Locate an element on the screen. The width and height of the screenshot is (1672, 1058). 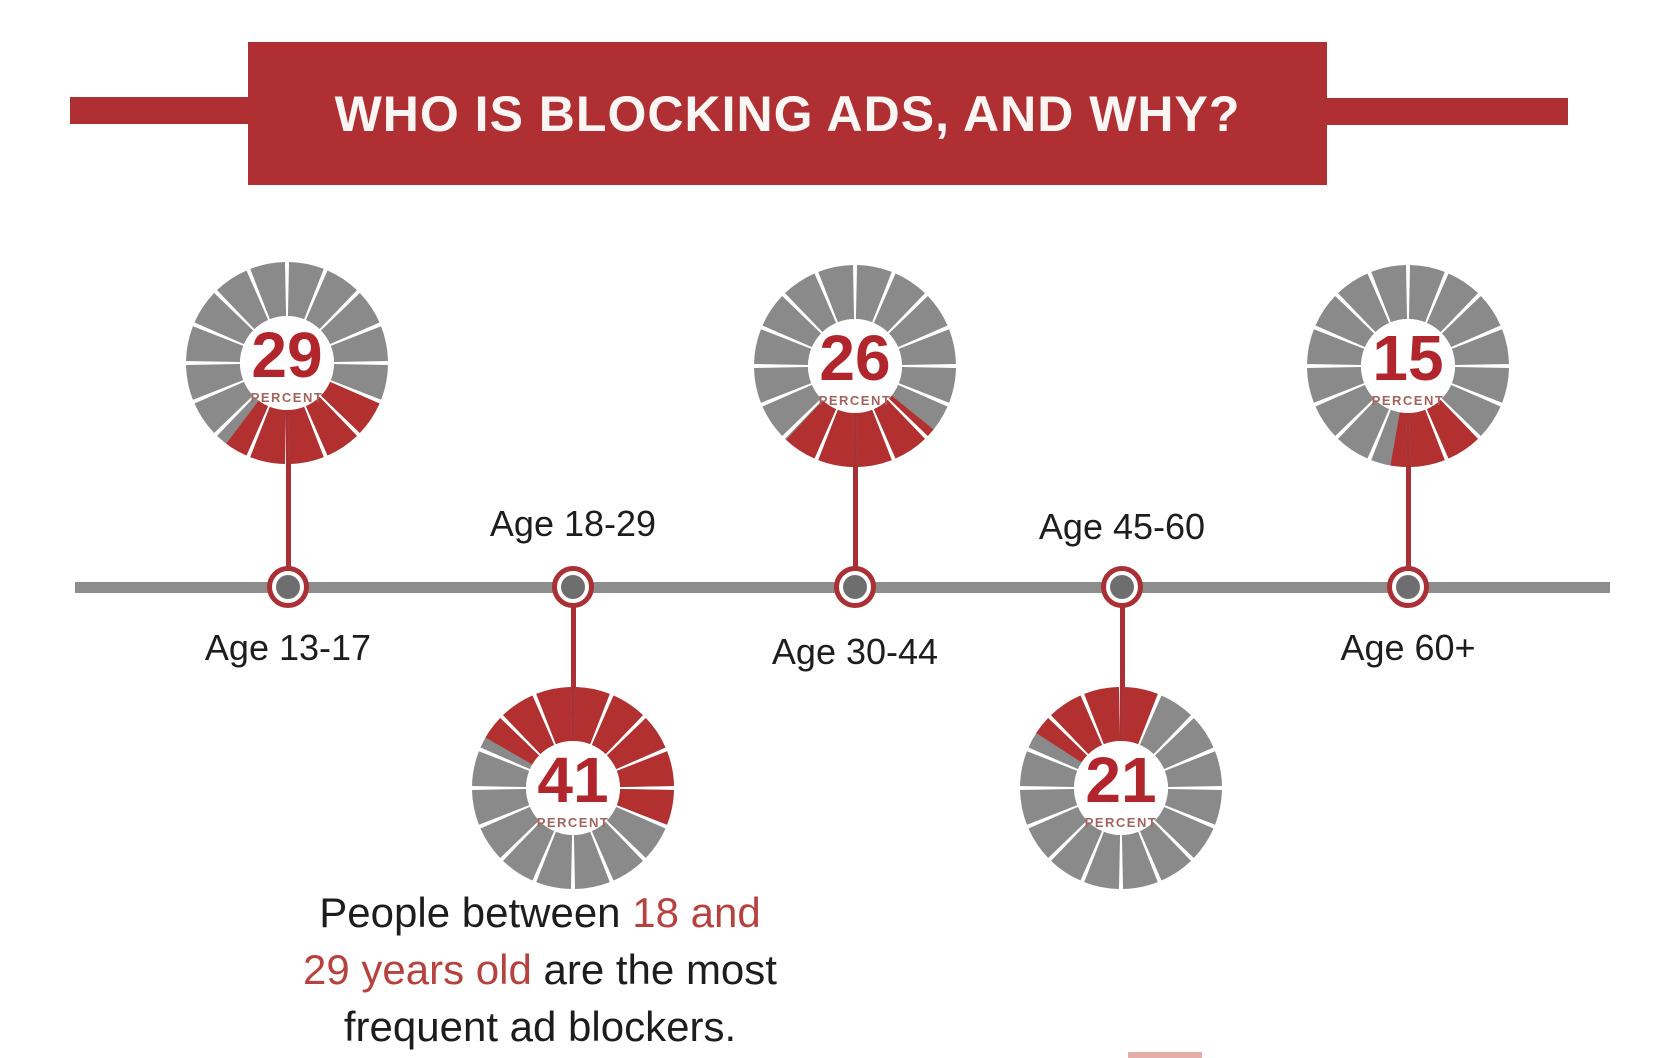
age-label: Age 45-60 is located at coordinates (1122, 526).